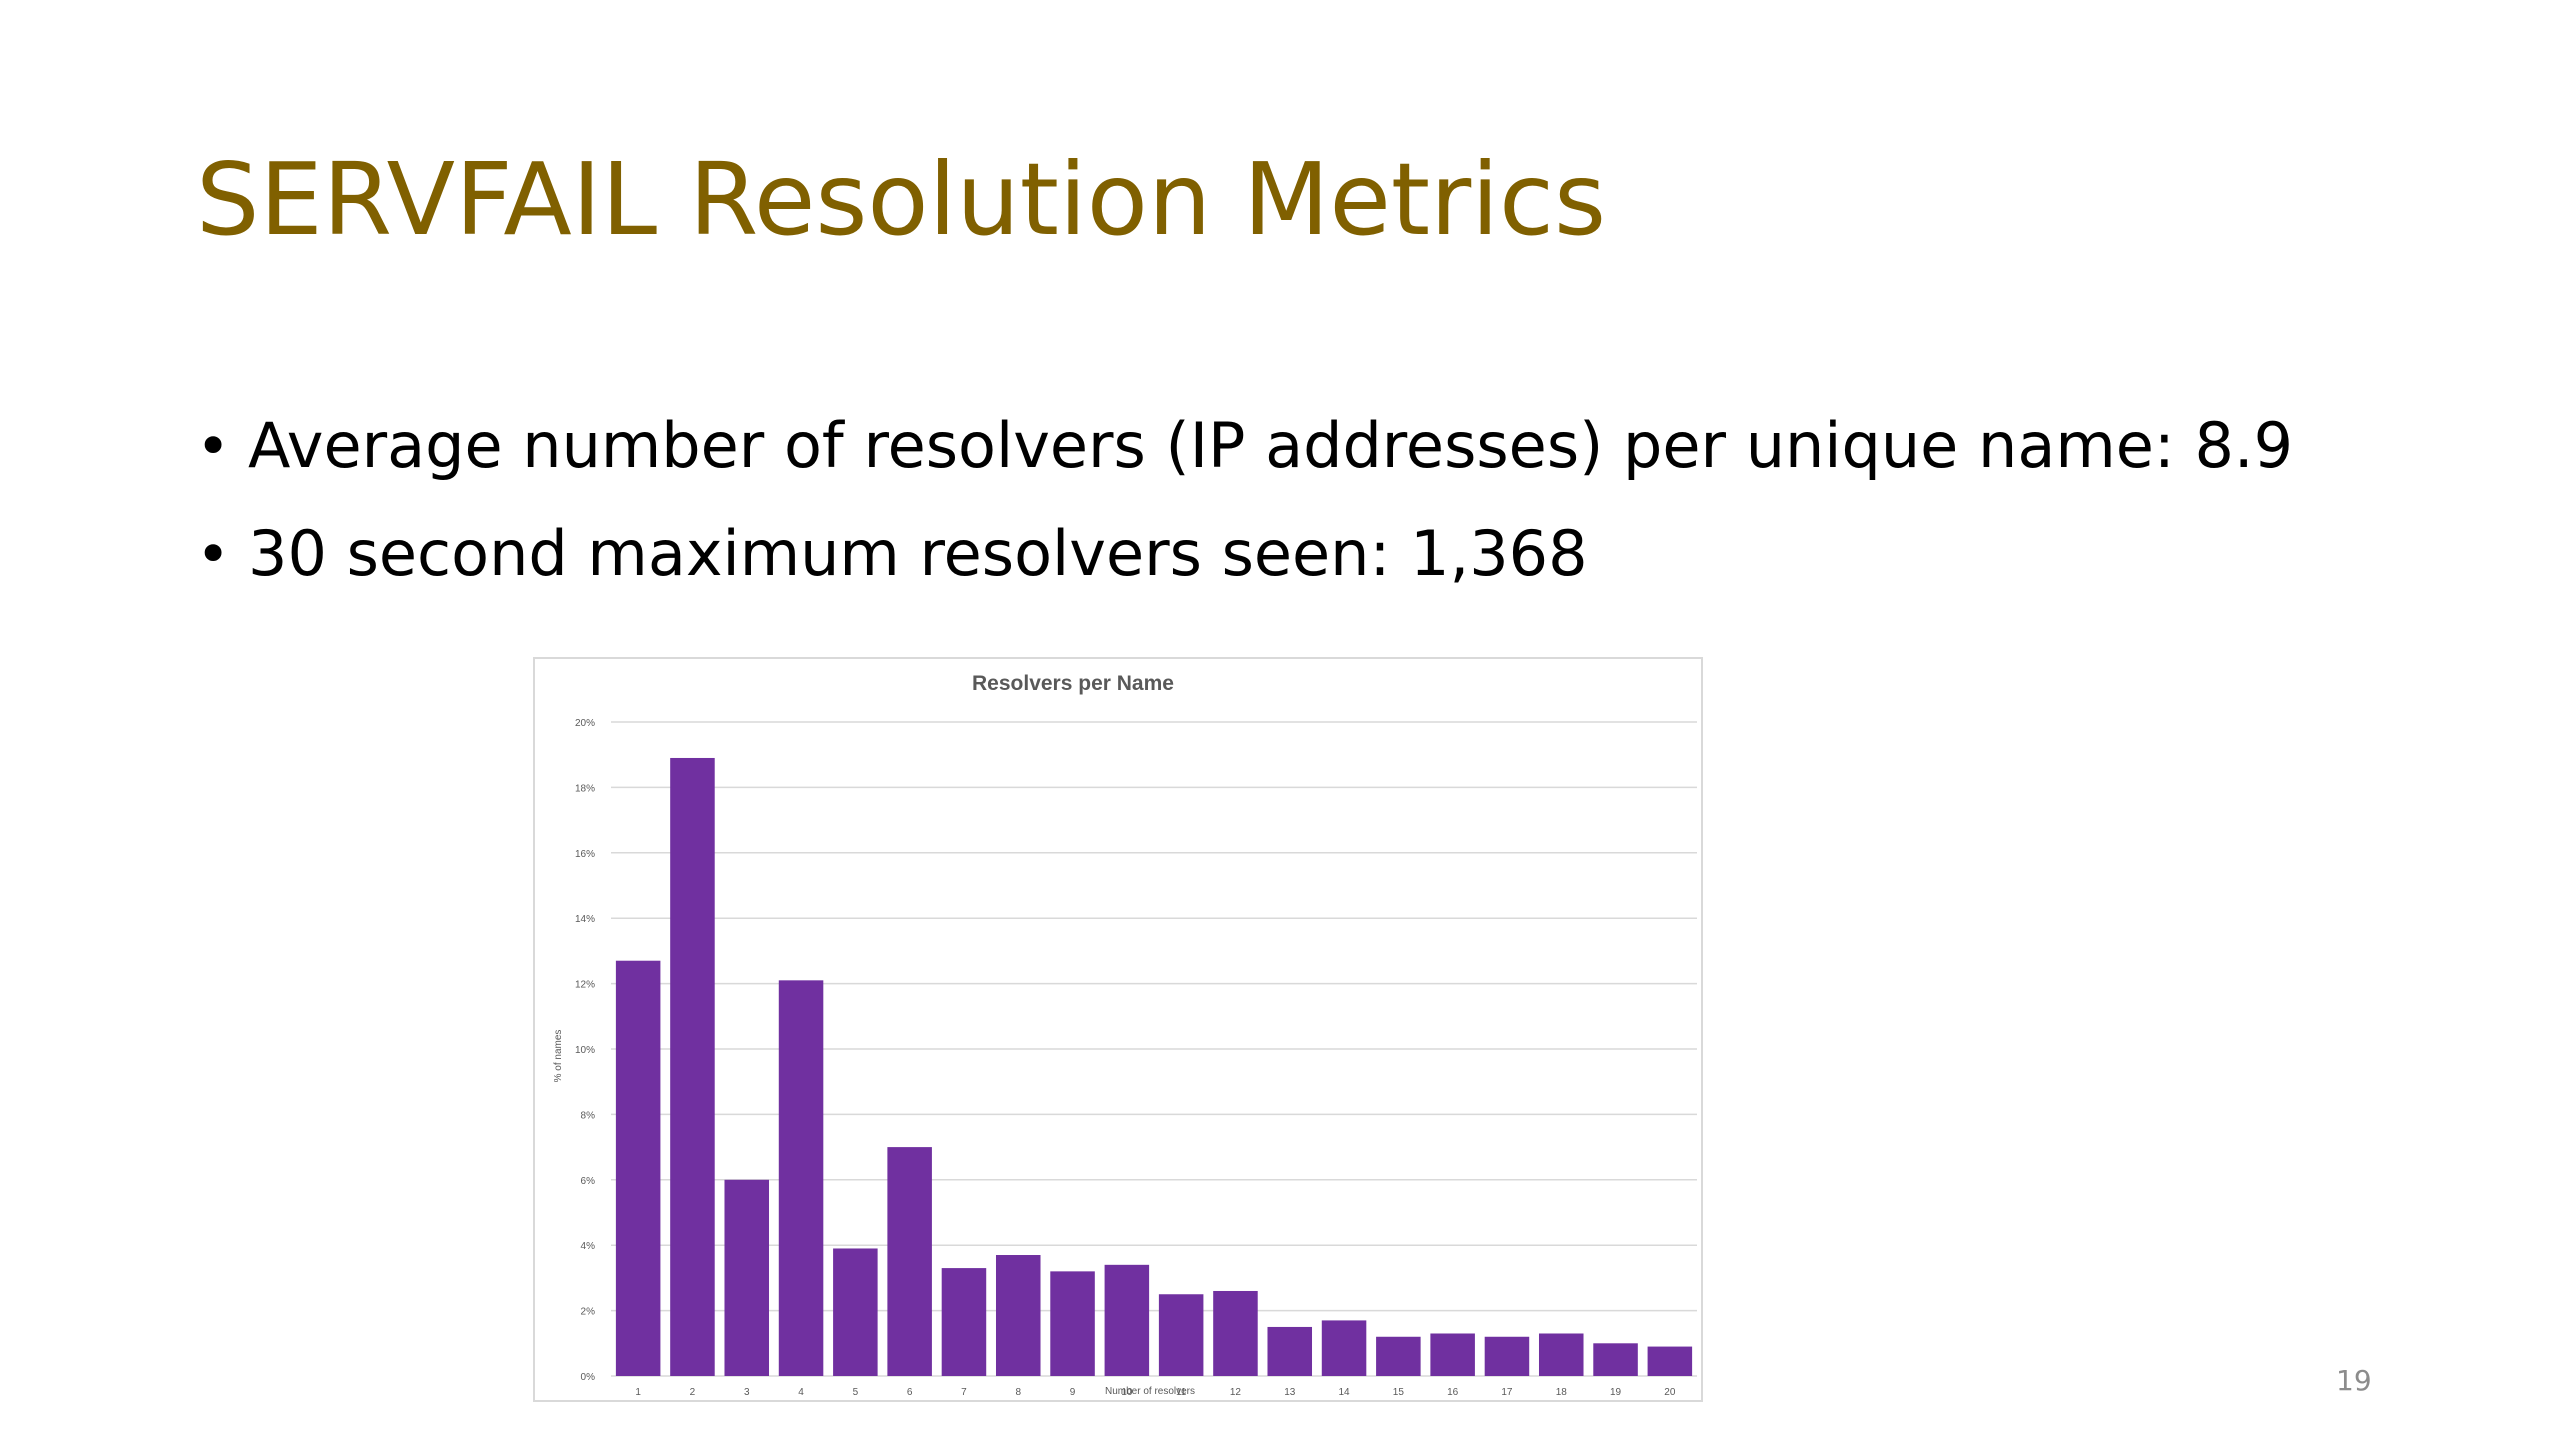  What do you see at coordinates (964, 1392) in the screenshot?
I see `x-tick-label: 7` at bounding box center [964, 1392].